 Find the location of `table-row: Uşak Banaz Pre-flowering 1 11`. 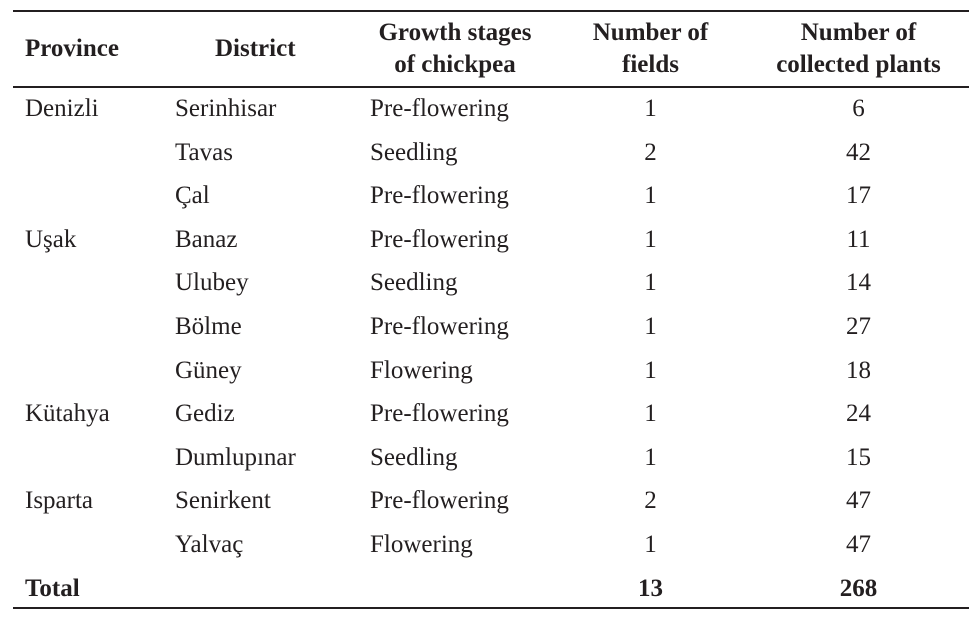

table-row: Uşak Banaz Pre-flowering 1 11 is located at coordinates (491, 240).